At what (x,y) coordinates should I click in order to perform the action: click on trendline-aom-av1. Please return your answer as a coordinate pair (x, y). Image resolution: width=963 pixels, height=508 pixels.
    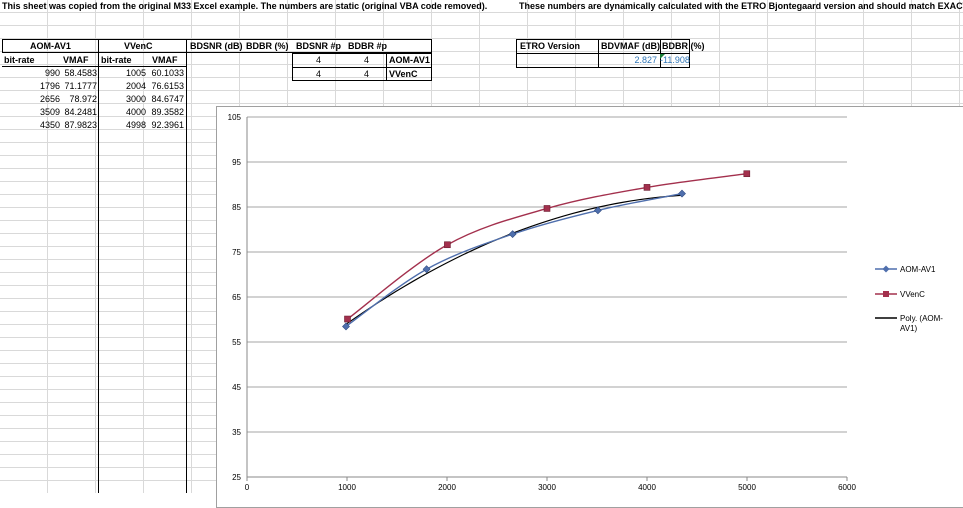
    Looking at the image, I should click on (514, 259).